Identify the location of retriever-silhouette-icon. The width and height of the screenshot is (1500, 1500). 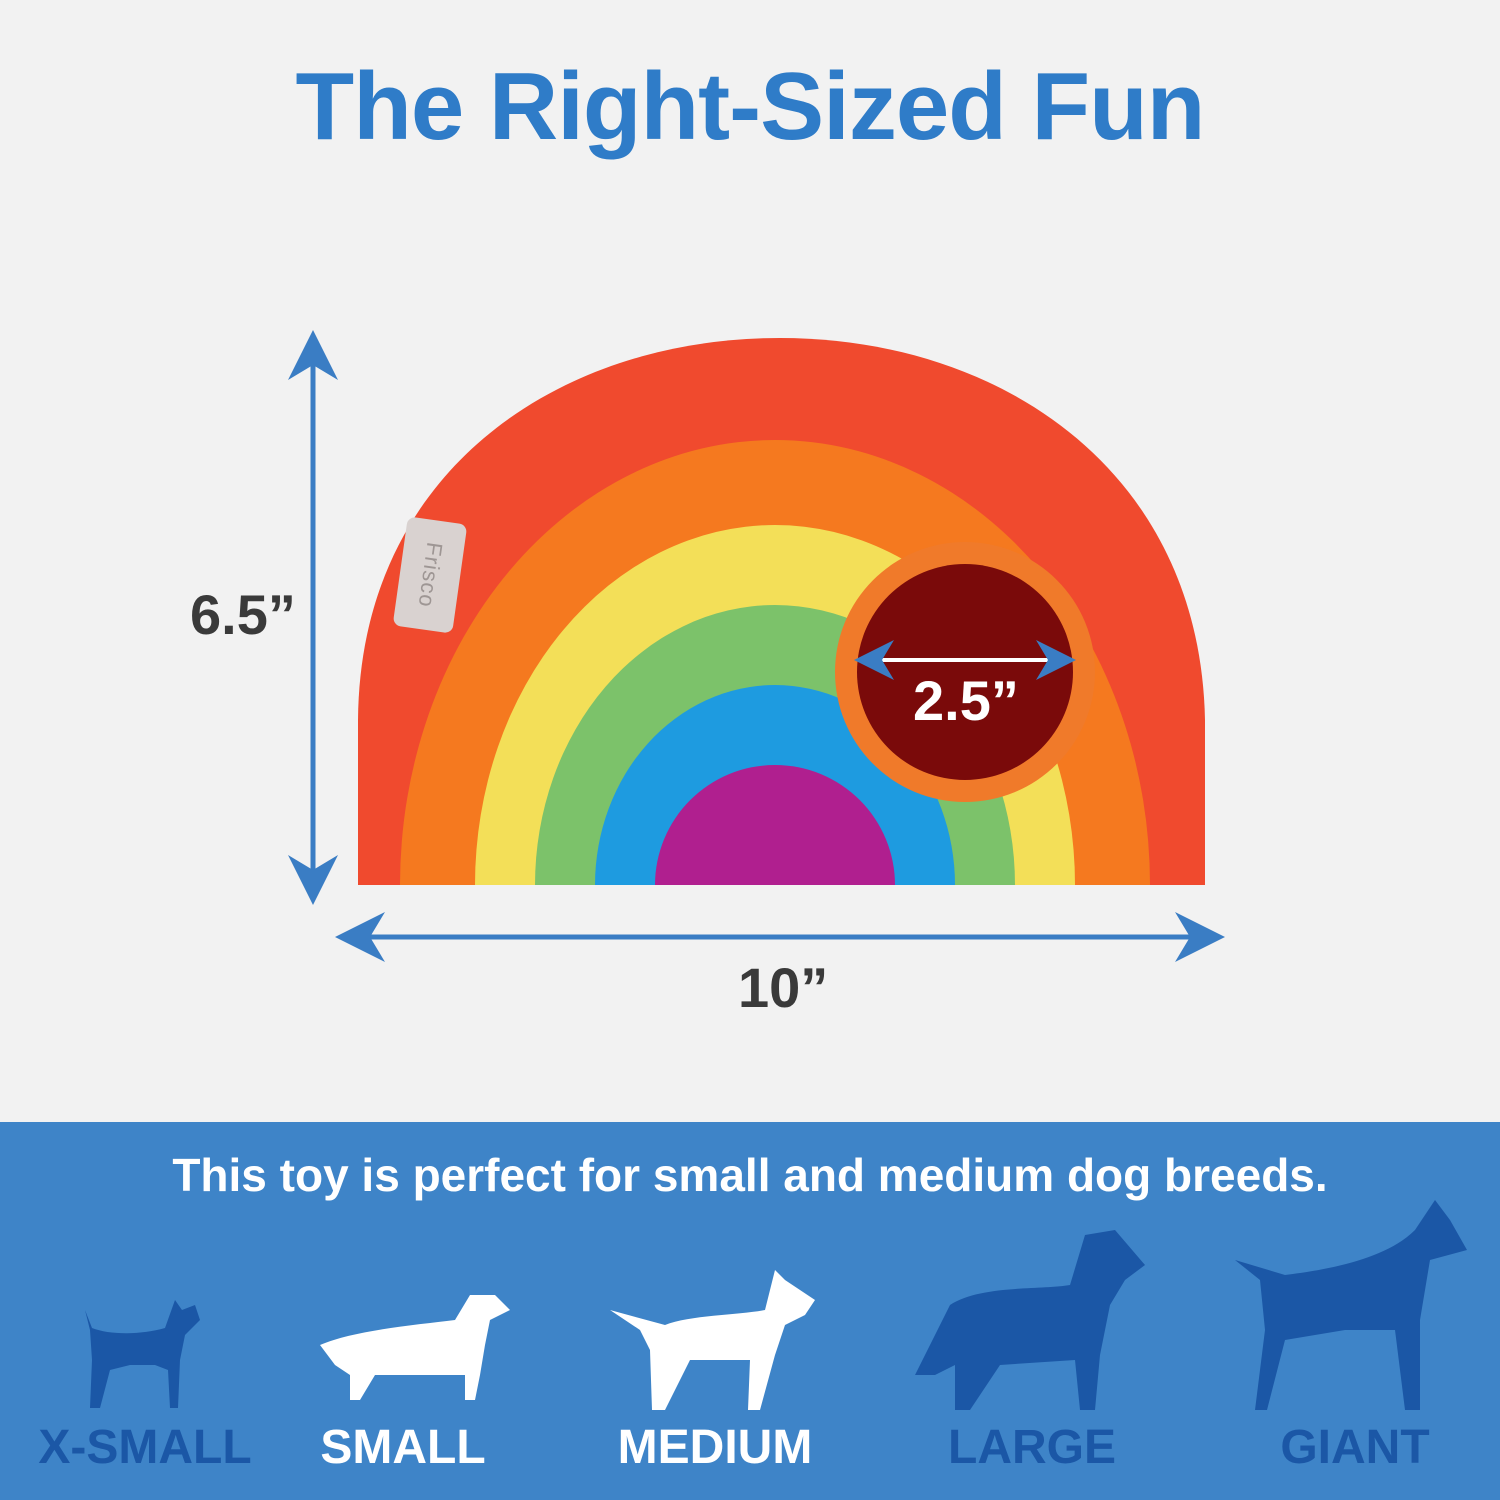
(1030, 1320).